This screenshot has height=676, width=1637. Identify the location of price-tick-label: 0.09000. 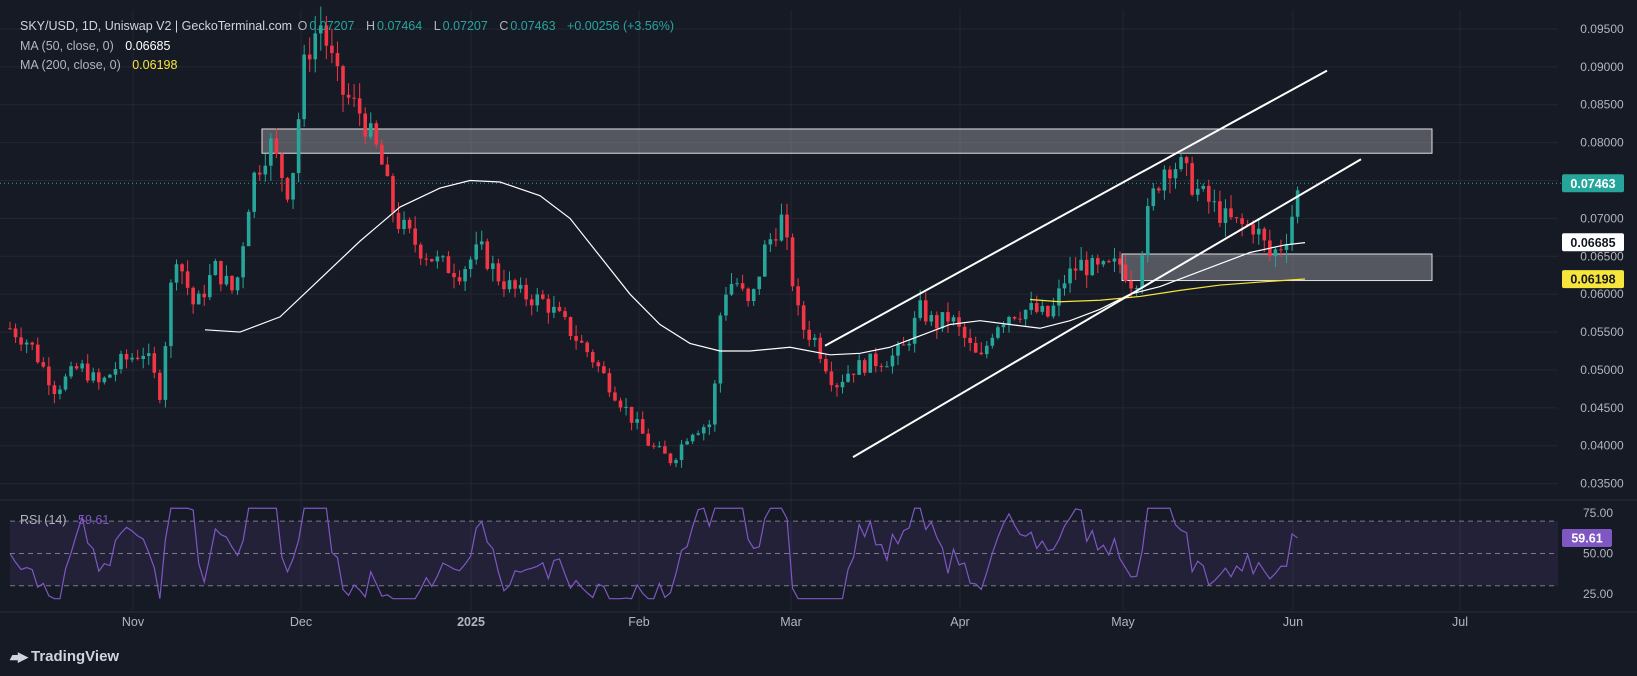
(1602, 67).